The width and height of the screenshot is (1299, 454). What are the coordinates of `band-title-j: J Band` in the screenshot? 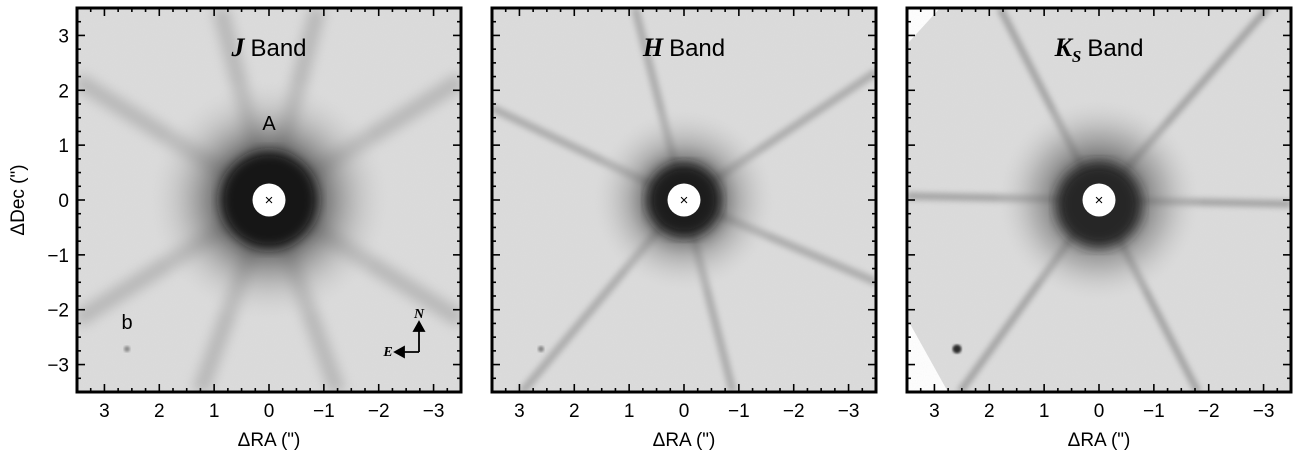 It's located at (268, 47).